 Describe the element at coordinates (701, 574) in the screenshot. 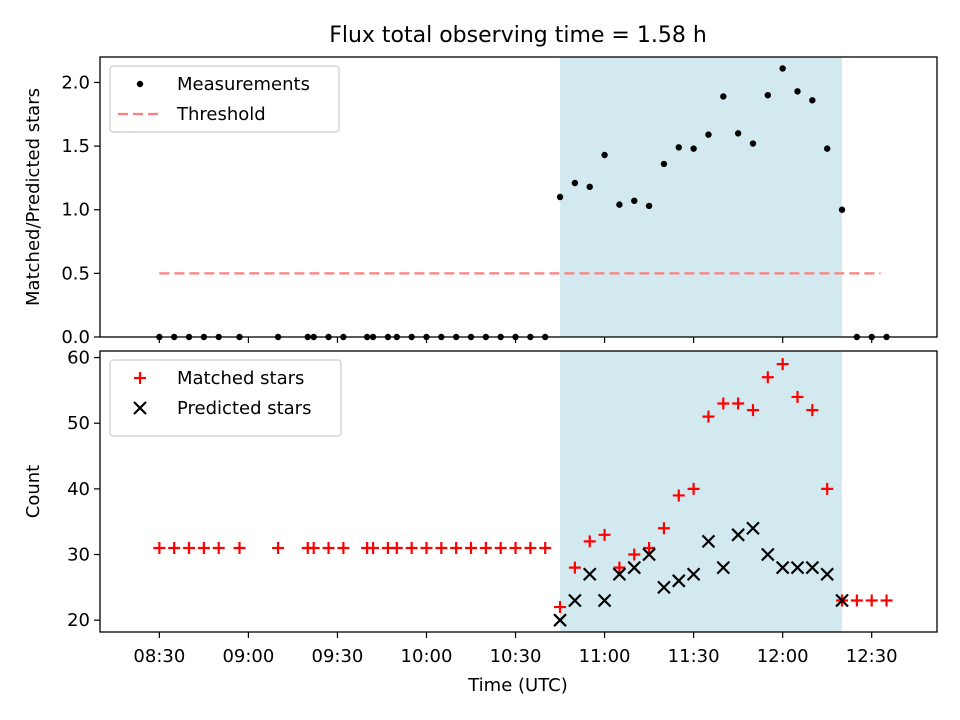

I see `series-predicted-stars` at that location.